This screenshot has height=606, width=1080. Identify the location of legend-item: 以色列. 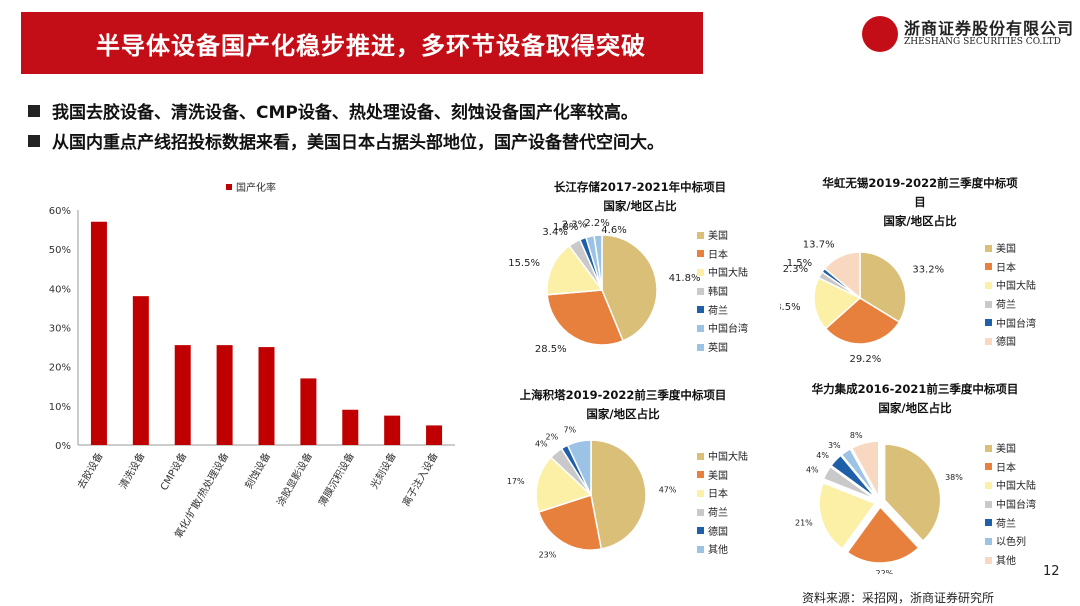
(1010, 543).